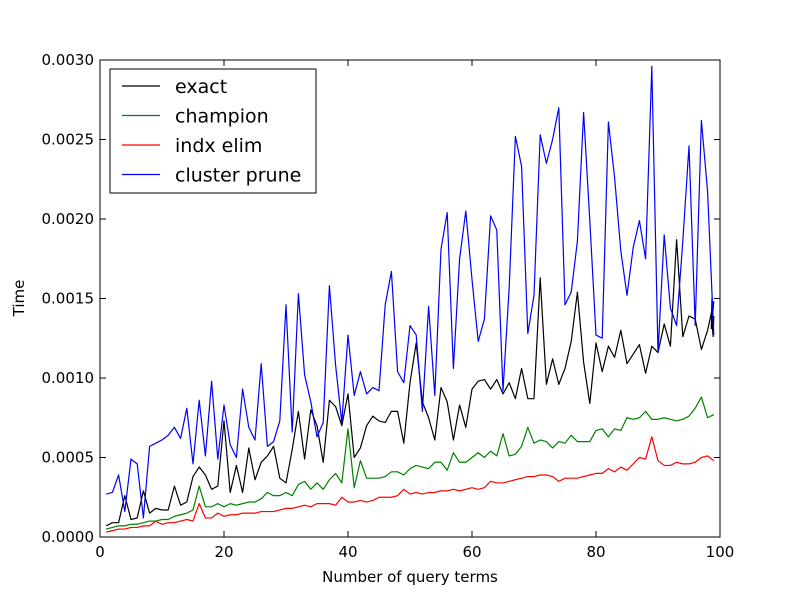  I want to click on x-tick-label: 40, so click(347, 552).